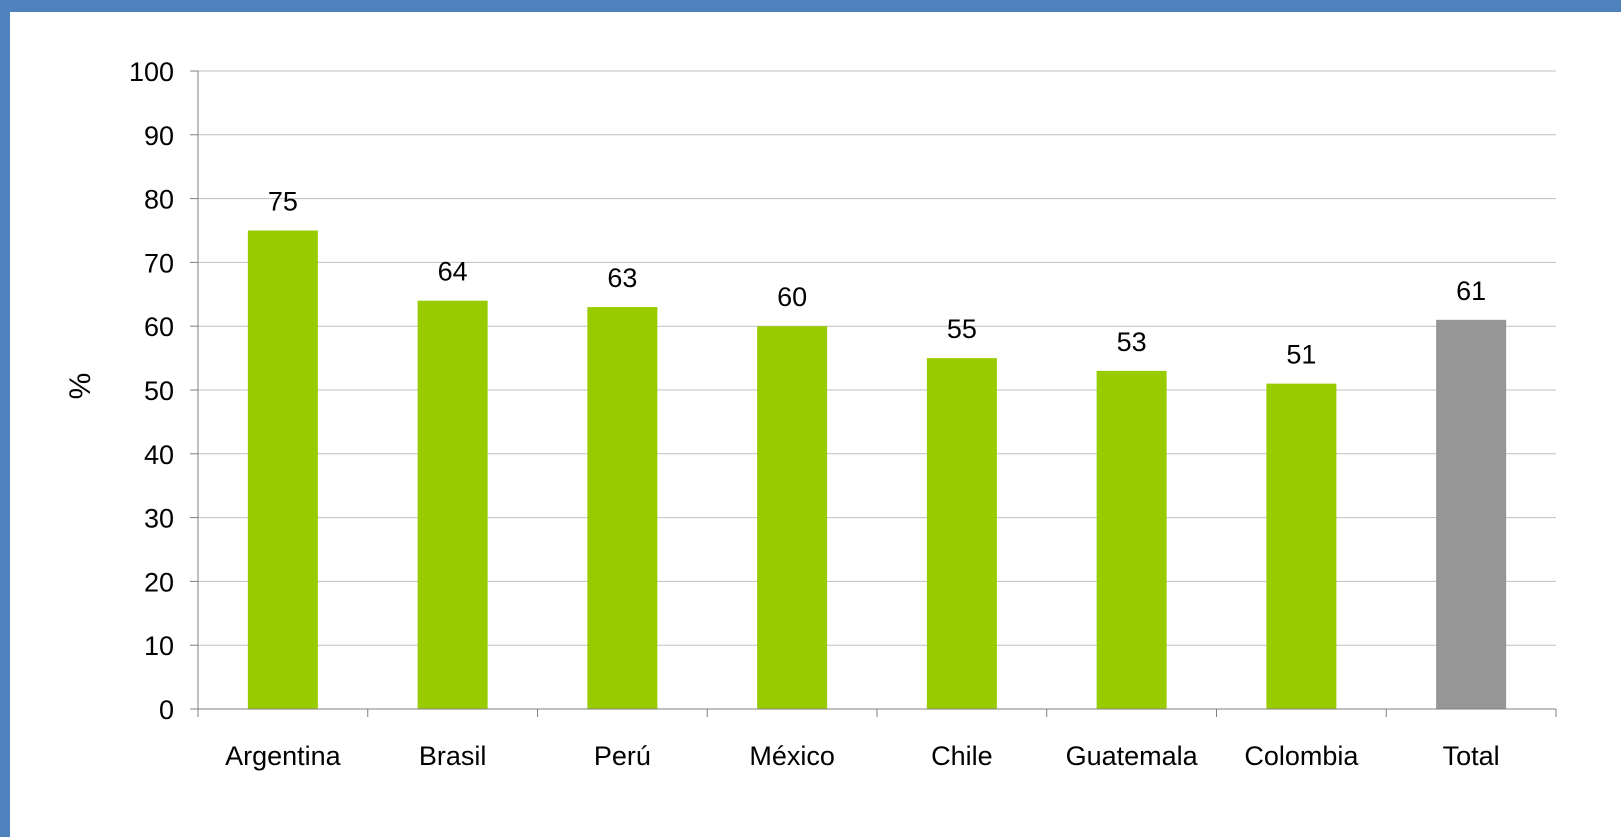 This screenshot has width=1621, height=837. Describe the element at coordinates (159, 582) in the screenshot. I see `y-tick-label: 20` at that location.